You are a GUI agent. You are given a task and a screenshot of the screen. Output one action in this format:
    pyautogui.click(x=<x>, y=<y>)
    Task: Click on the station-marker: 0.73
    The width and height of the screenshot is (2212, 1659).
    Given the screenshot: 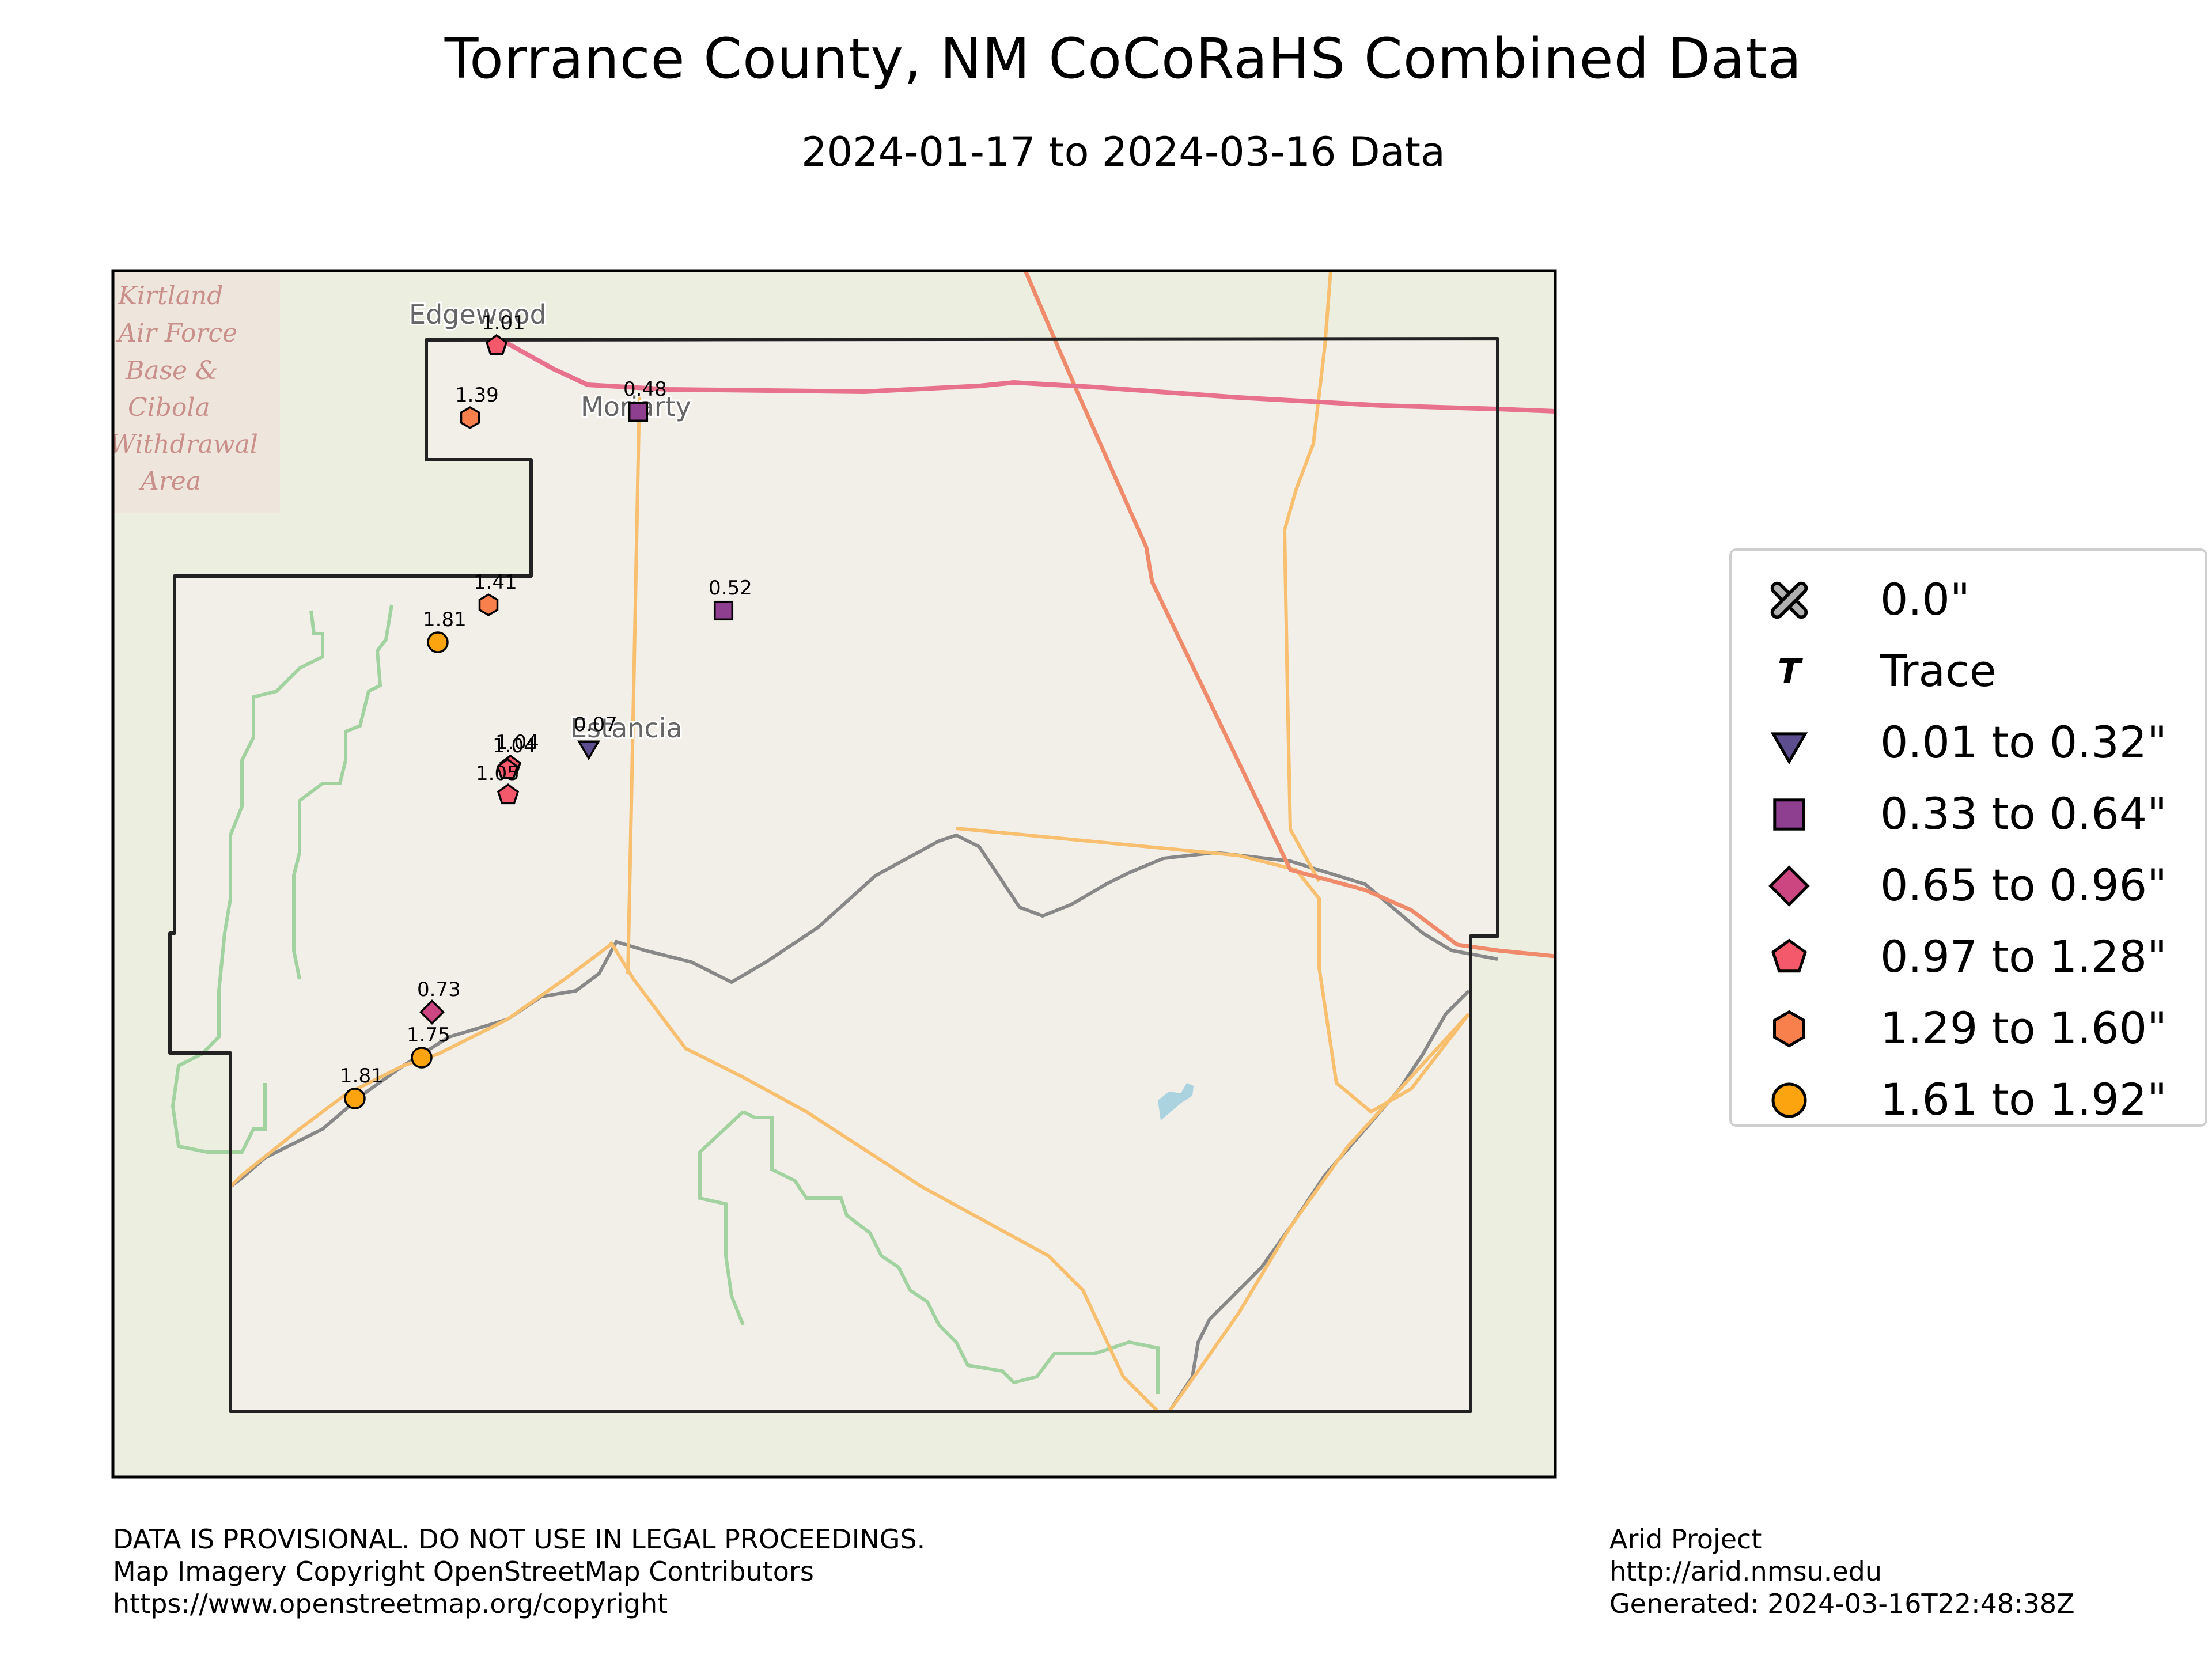 What is the action you would take?
    pyautogui.click(x=439, y=1001)
    